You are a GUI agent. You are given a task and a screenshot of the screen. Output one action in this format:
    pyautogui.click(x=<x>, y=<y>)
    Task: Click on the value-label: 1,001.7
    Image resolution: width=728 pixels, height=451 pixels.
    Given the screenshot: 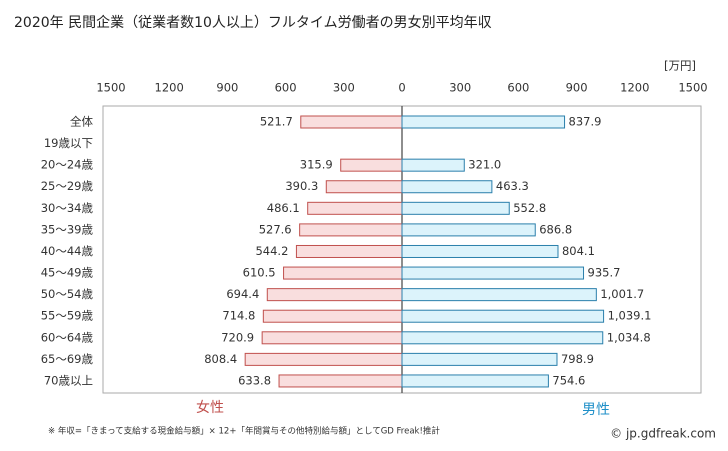 What is the action you would take?
    pyautogui.click(x=622, y=294)
    